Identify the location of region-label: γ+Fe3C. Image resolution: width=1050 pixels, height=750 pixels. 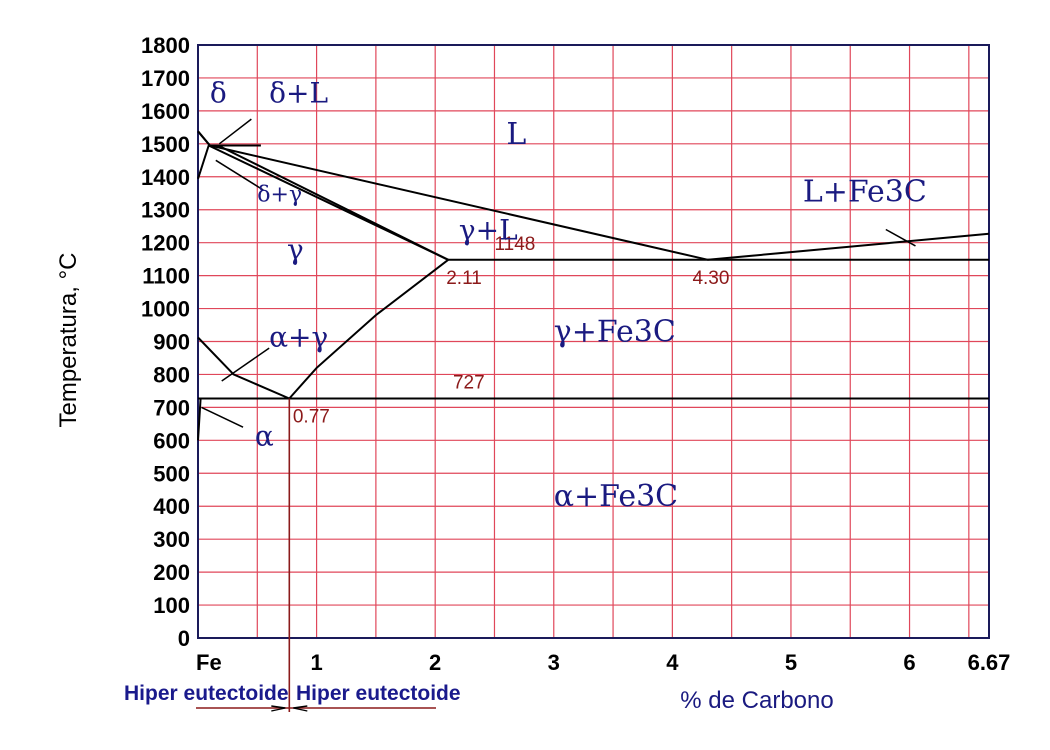
(615, 332).